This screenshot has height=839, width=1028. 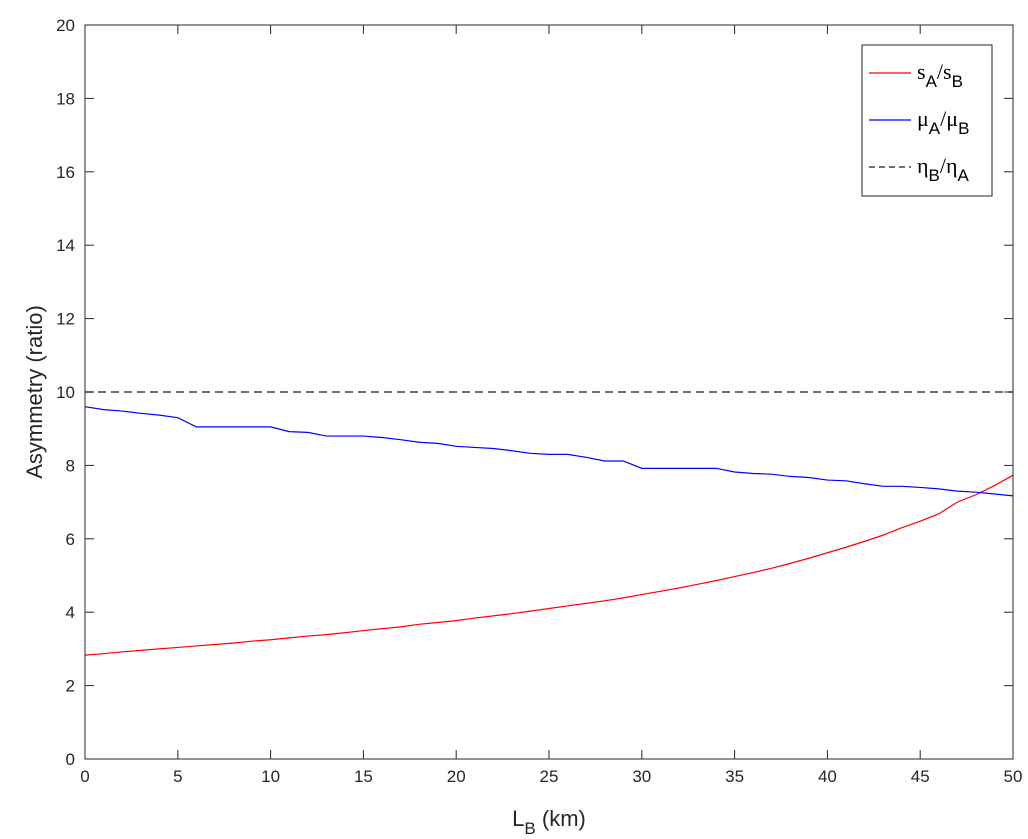 I want to click on x-tick-label: 40, so click(x=827, y=776).